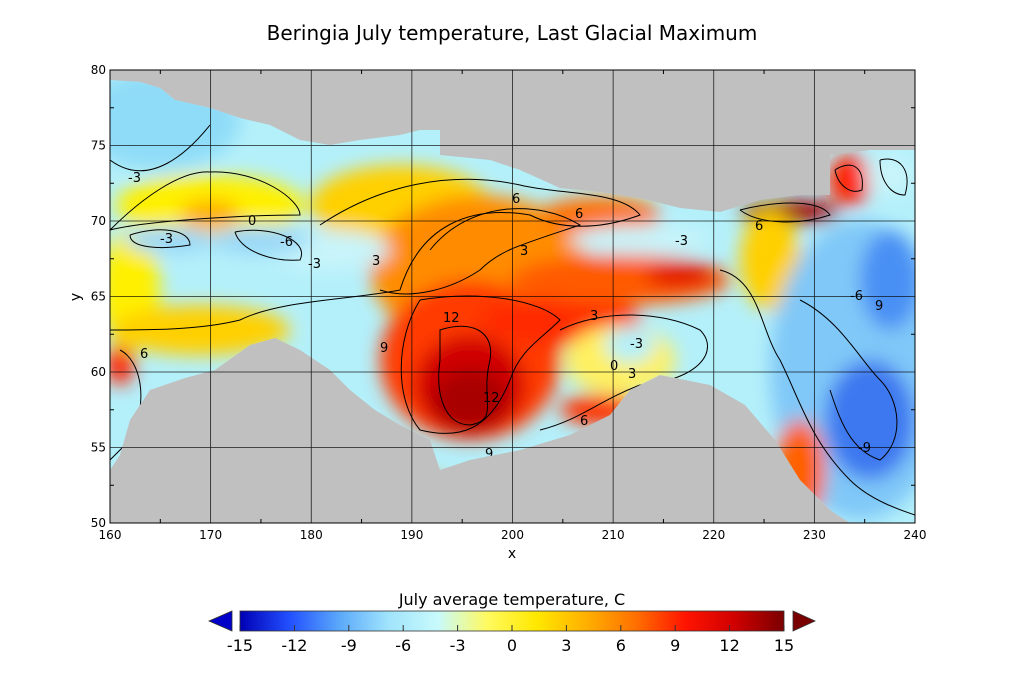 The height and width of the screenshot is (688, 1024). Describe the element at coordinates (349, 645) in the screenshot. I see `colorbar-tick-label: -9` at that location.